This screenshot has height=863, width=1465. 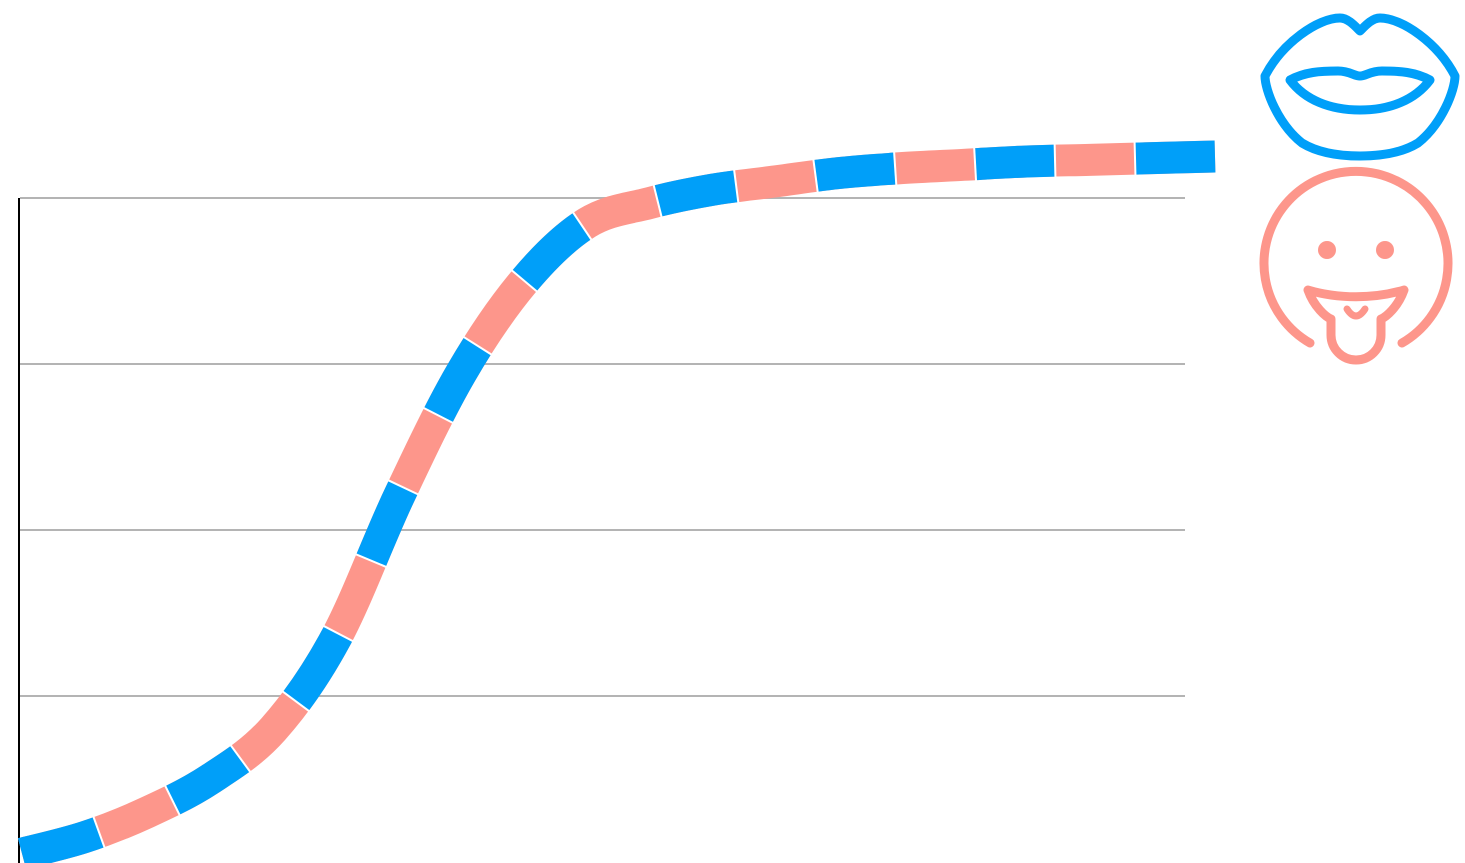 What do you see at coordinates (1356, 265) in the screenshot?
I see `face-with-tongue-icon` at bounding box center [1356, 265].